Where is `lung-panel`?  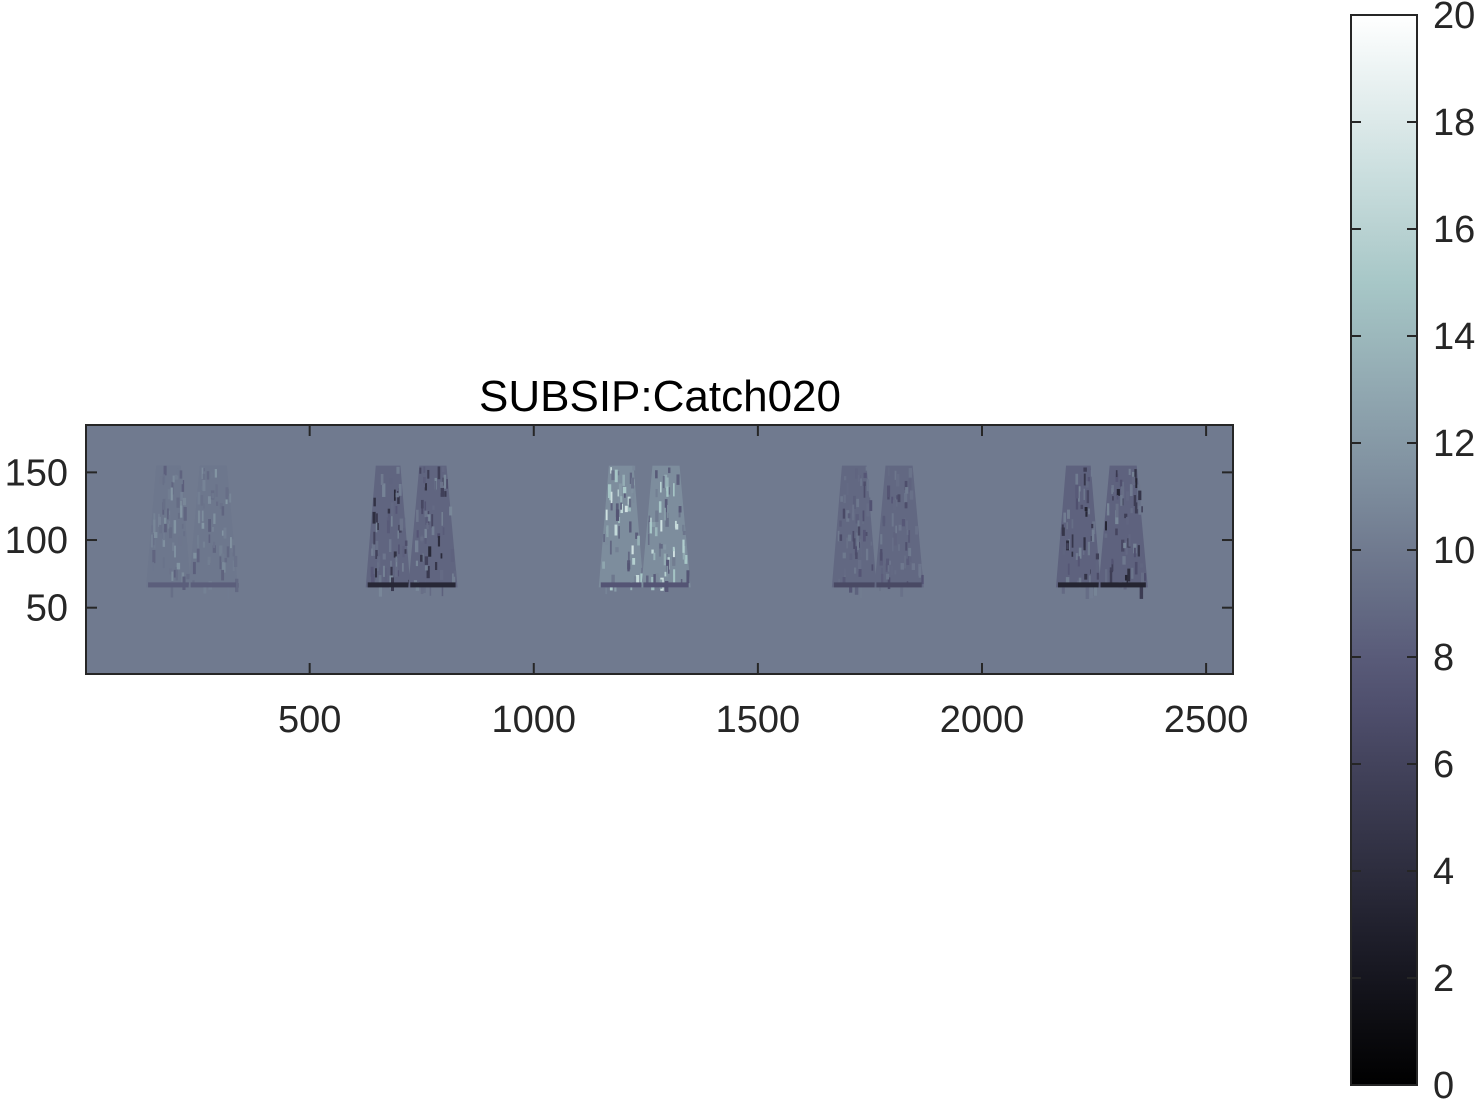
lung-panel is located at coordinates (644, 530).